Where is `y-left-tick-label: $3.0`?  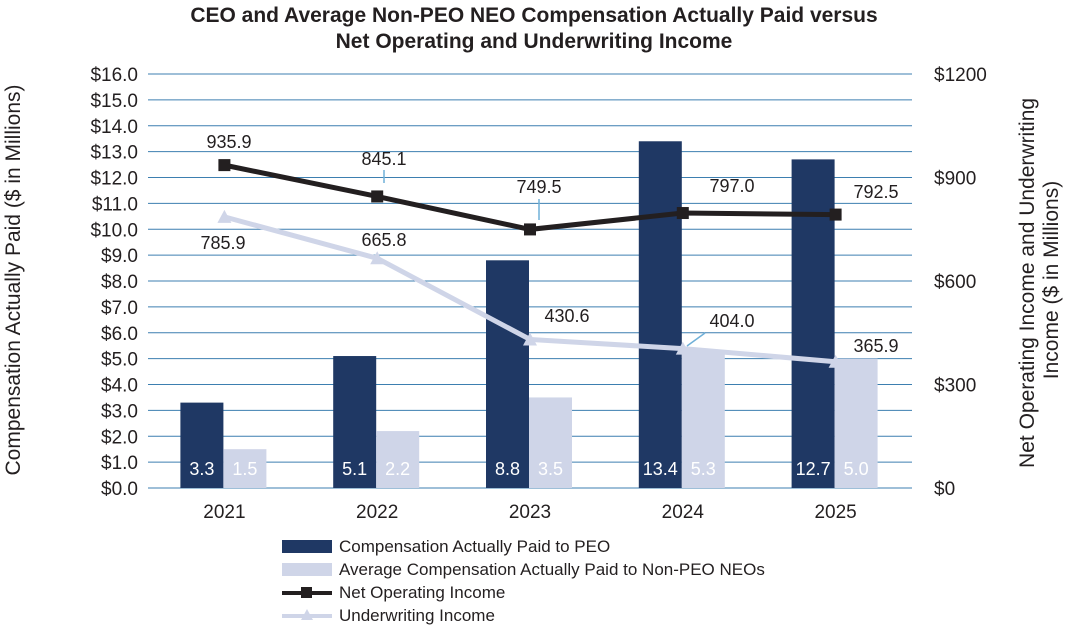
y-left-tick-label: $3.0 is located at coordinates (119, 411).